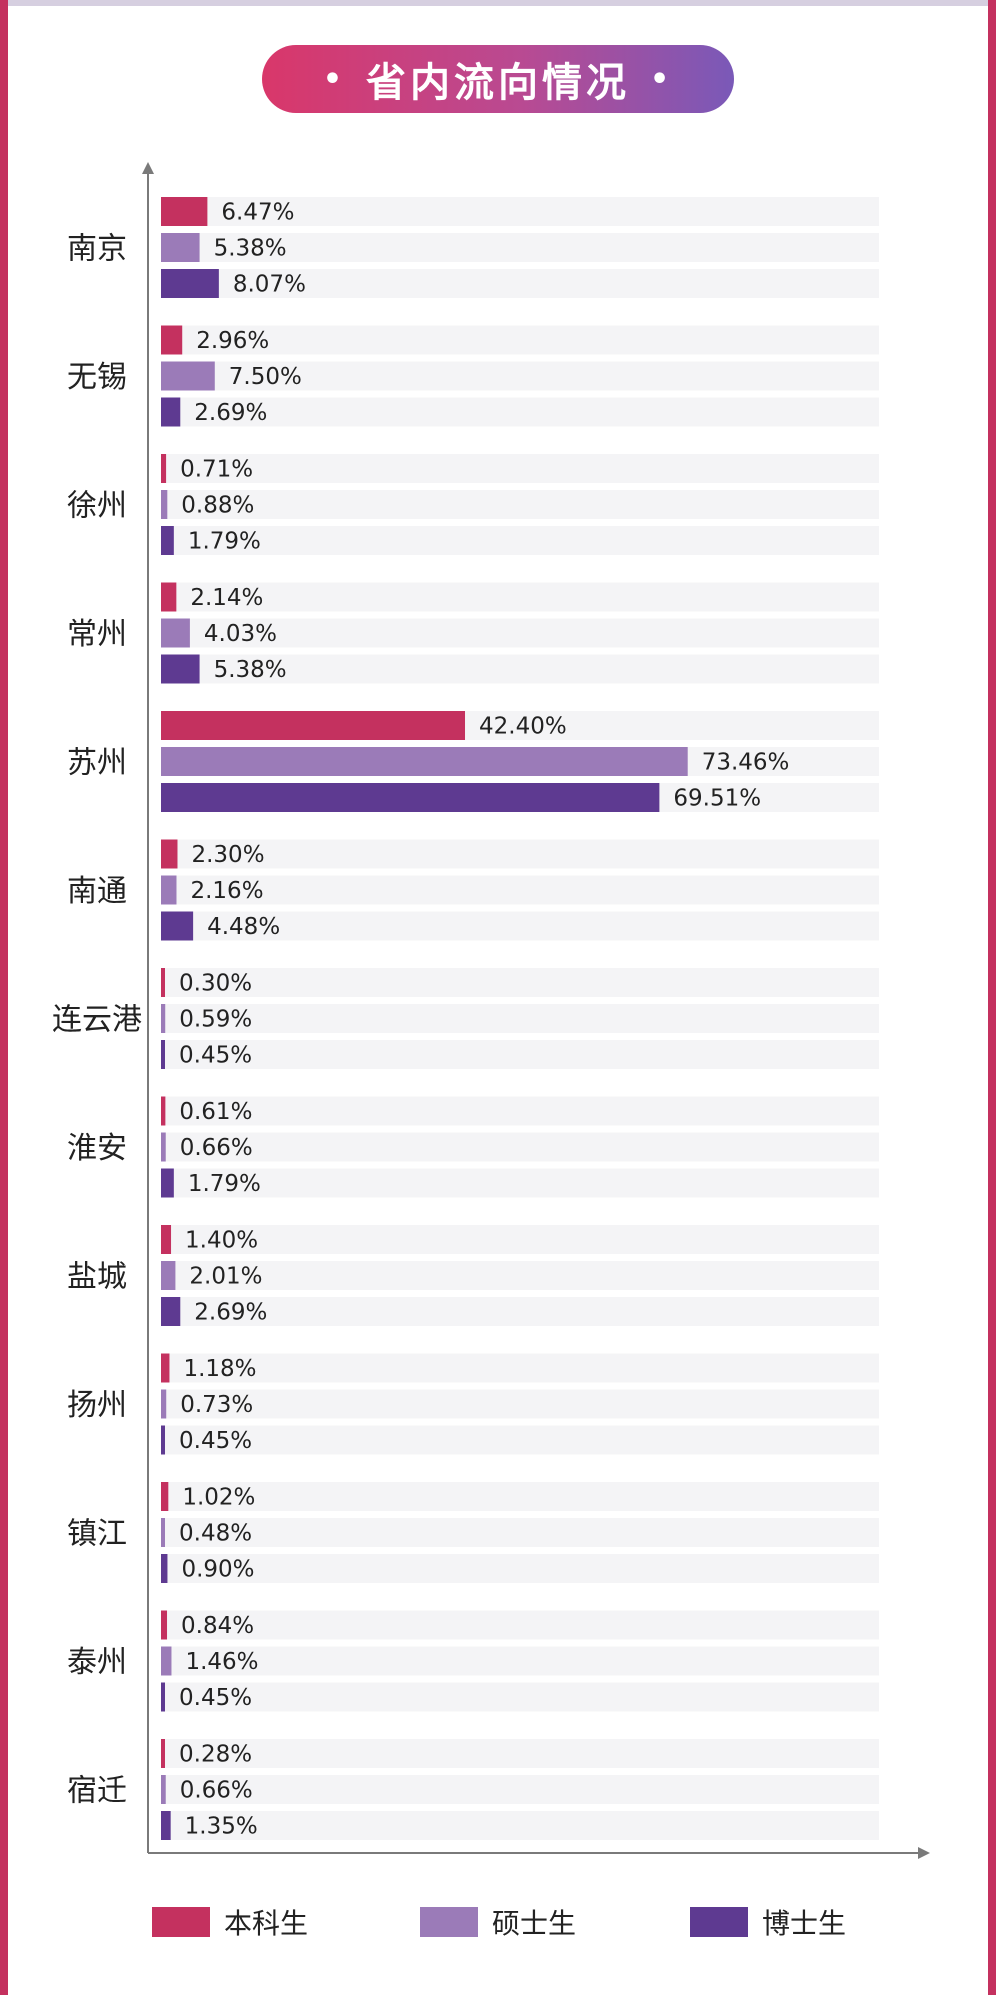 The image size is (996, 1995). I want to click on legend-swatch-phd, so click(719, 1922).